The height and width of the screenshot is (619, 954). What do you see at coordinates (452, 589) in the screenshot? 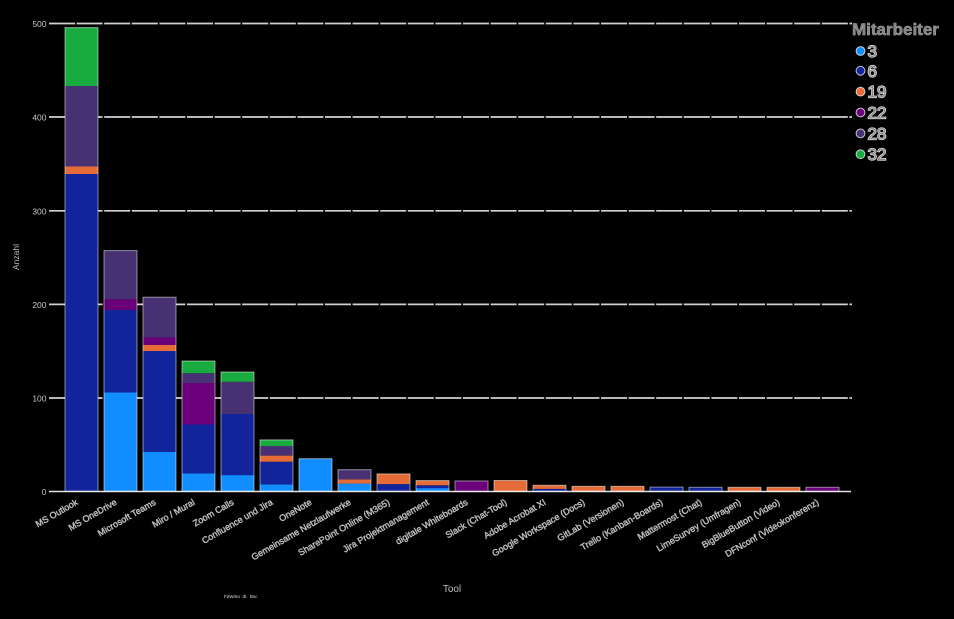
I see `svg-text: Tool` at bounding box center [452, 589].